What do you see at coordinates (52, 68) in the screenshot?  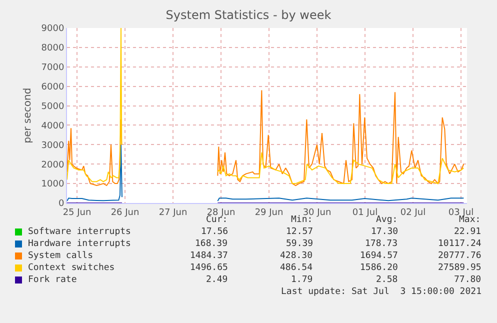 I see `y-tick-label: 7000` at bounding box center [52, 68].